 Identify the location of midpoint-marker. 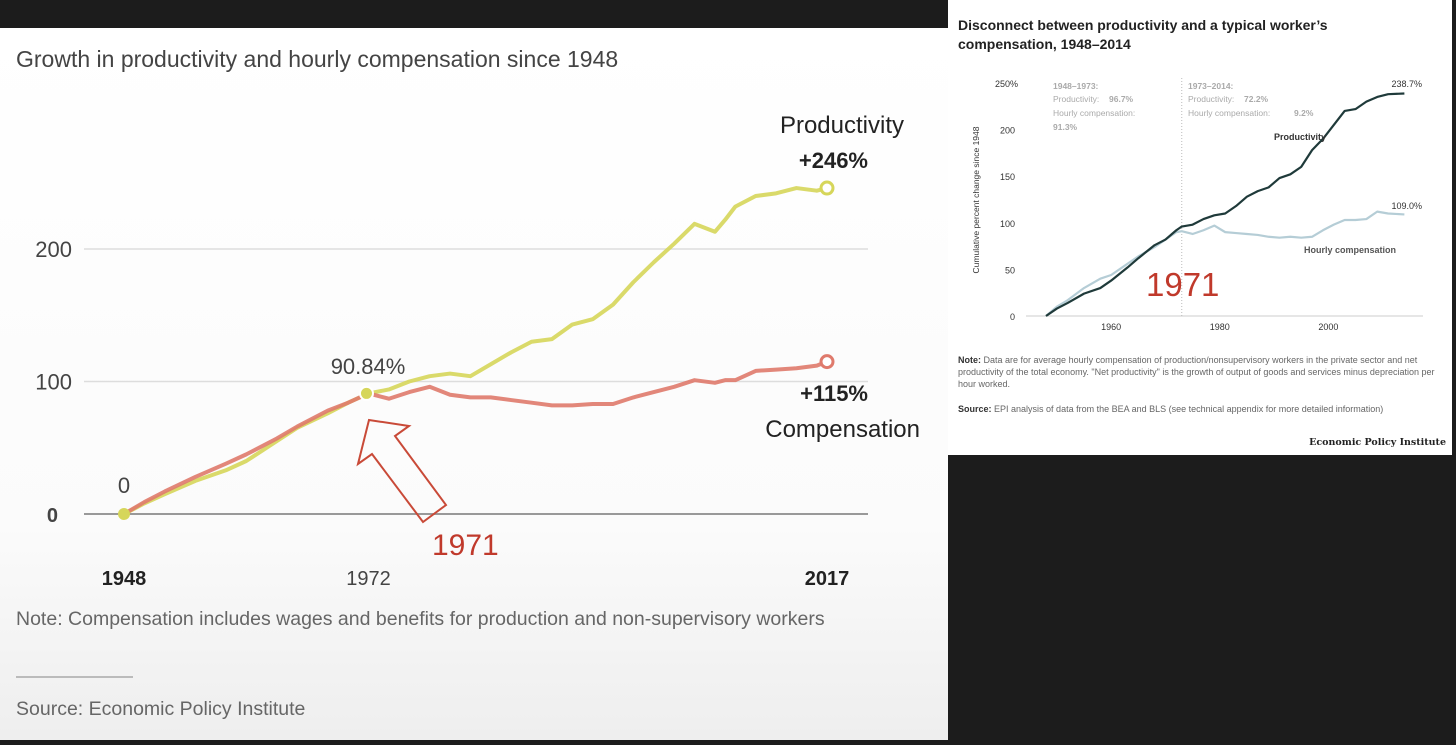
(366, 393).